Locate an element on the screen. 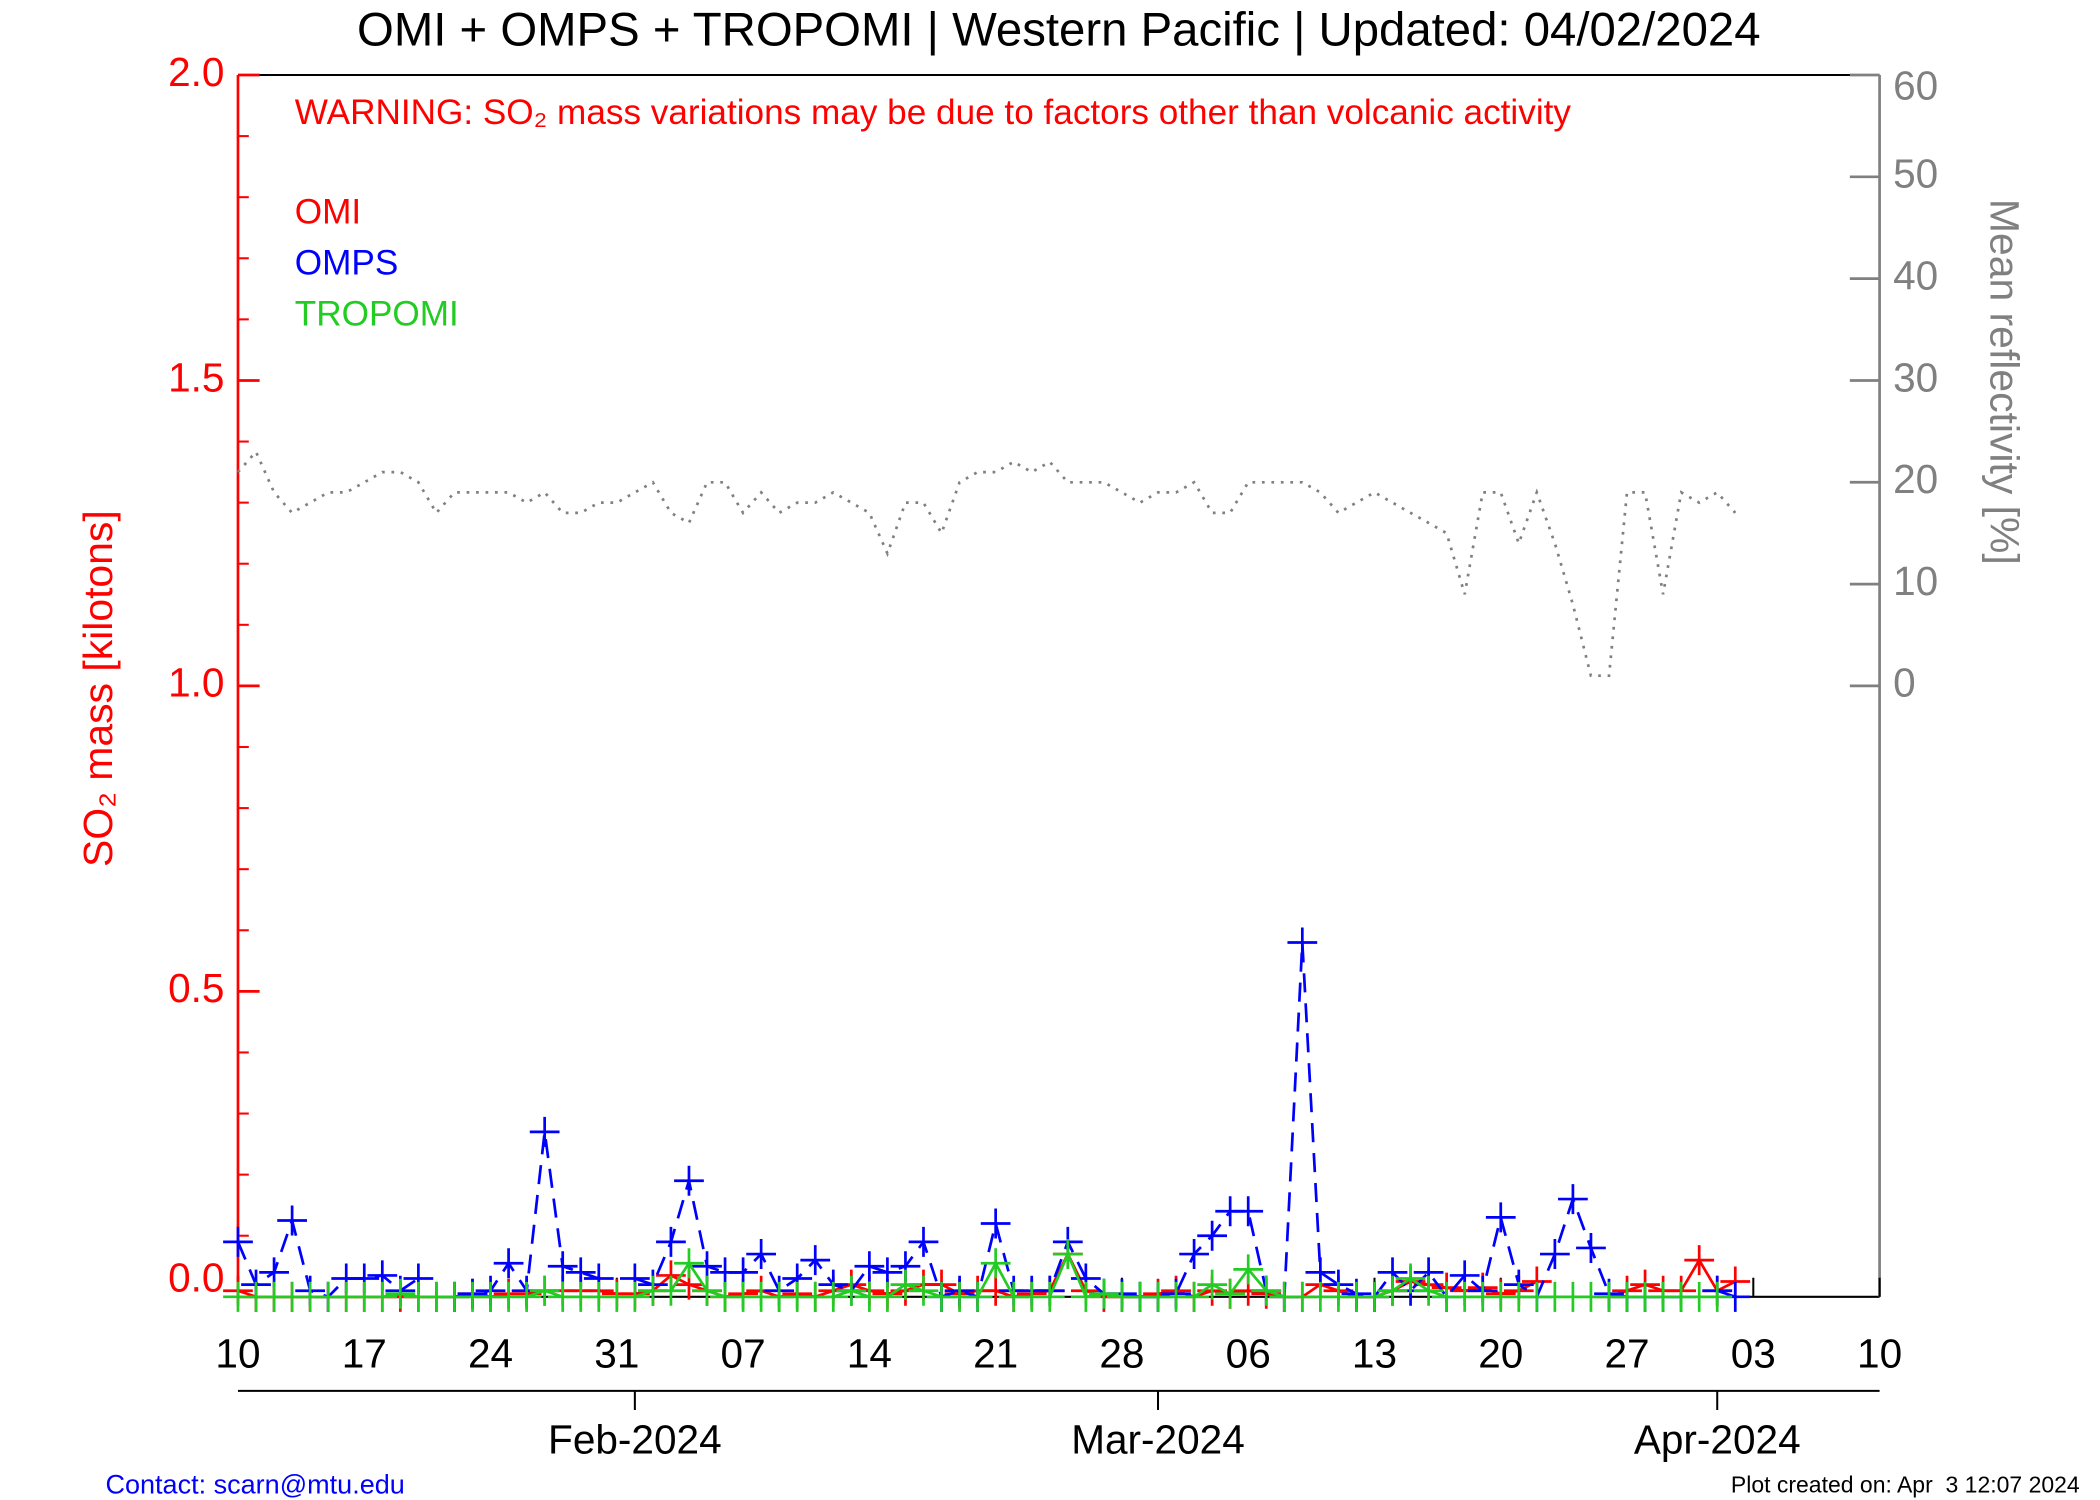 The height and width of the screenshot is (1500, 2100). legend-entry: OMPS is located at coordinates (347, 262).